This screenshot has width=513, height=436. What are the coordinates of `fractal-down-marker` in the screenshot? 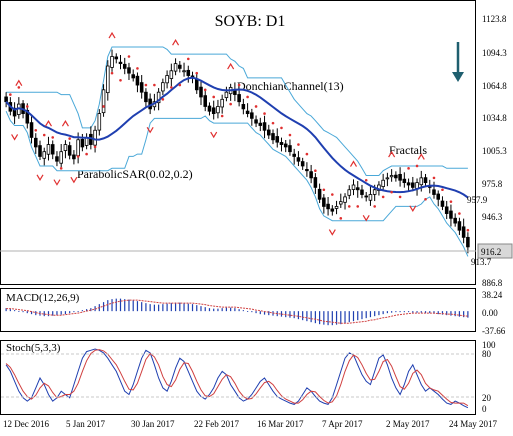 It's located at (15, 137).